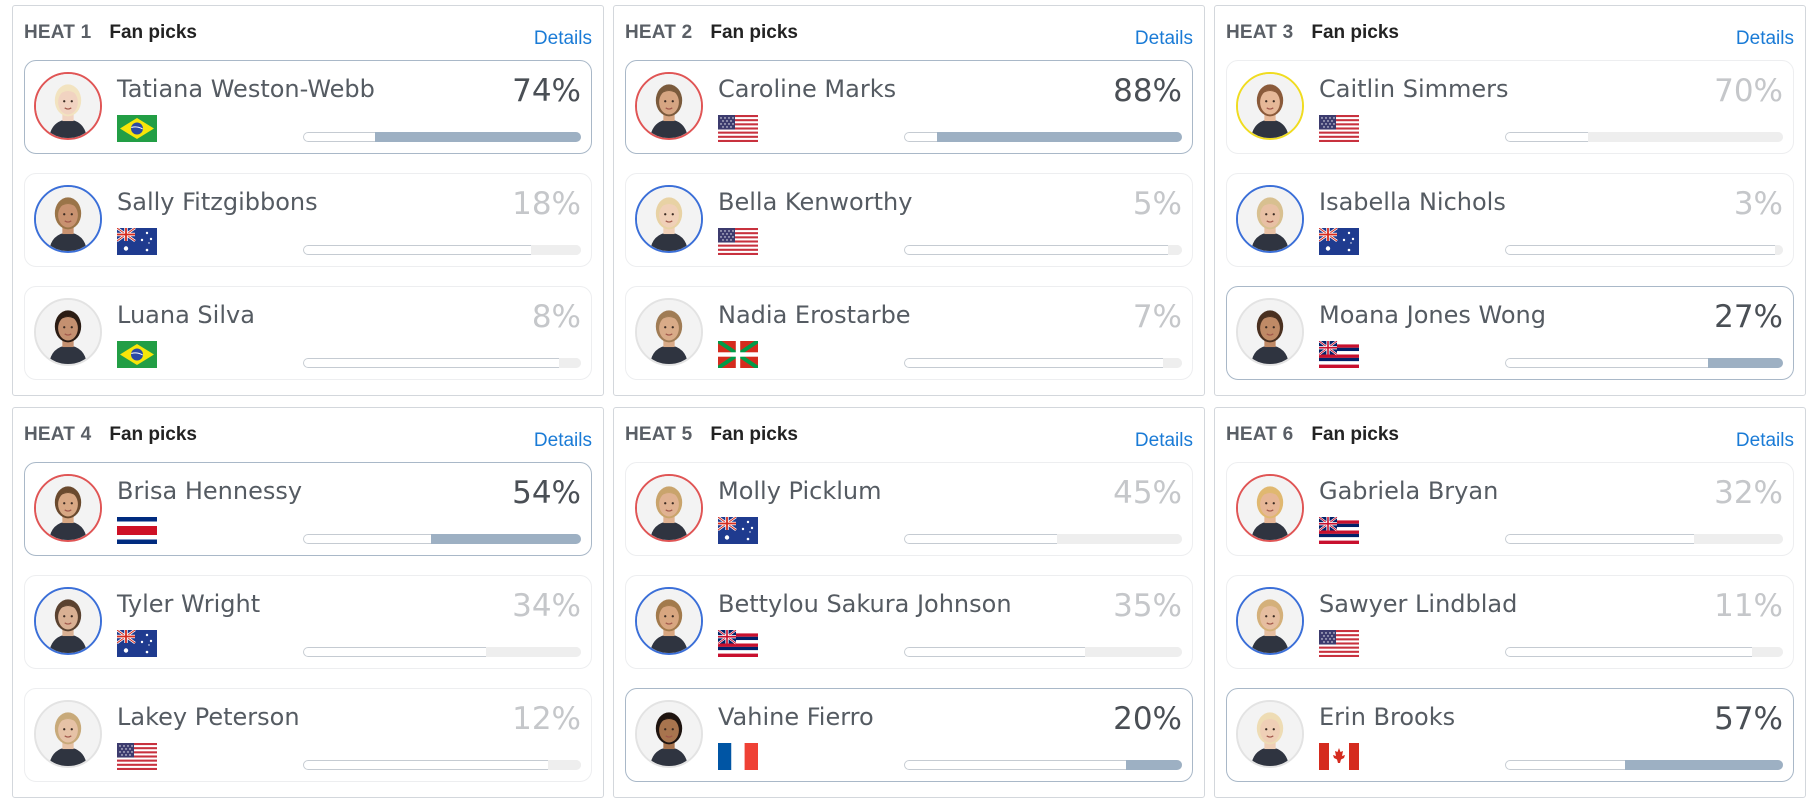 Image resolution: width=1819 pixels, height=809 pixels. What do you see at coordinates (909, 33) in the screenshot?
I see `heat-header: HEAT 2 Fan picks Details` at bounding box center [909, 33].